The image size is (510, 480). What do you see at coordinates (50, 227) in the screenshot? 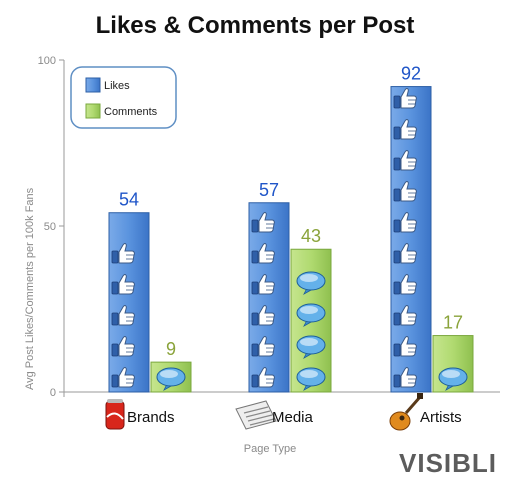
I see `y-tick-label: 50` at bounding box center [50, 227].